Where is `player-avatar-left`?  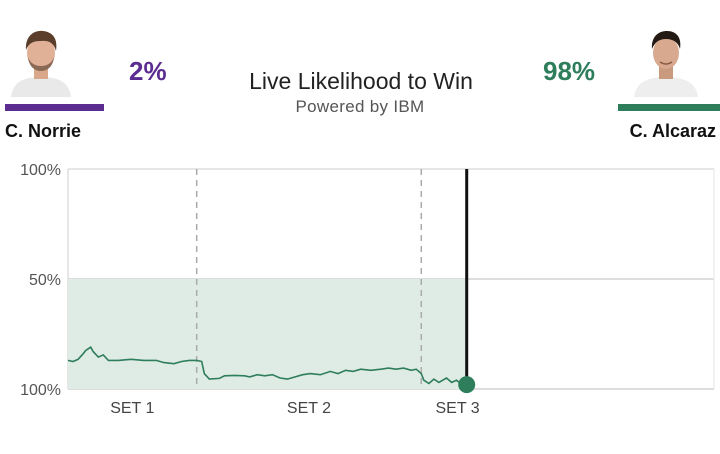 player-avatar-left is located at coordinates (41, 61).